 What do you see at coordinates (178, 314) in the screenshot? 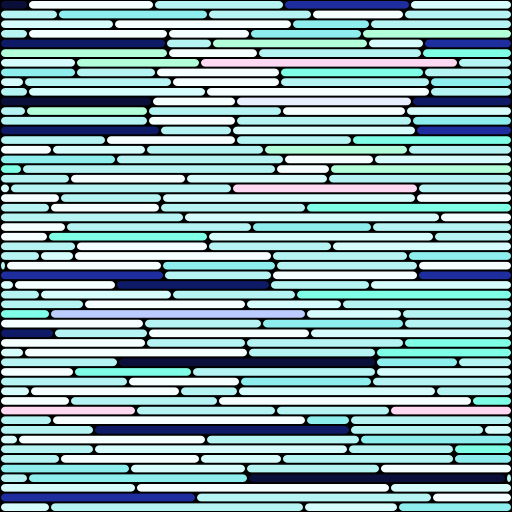
I see `stripe-bar-periwinkle` at bounding box center [178, 314].